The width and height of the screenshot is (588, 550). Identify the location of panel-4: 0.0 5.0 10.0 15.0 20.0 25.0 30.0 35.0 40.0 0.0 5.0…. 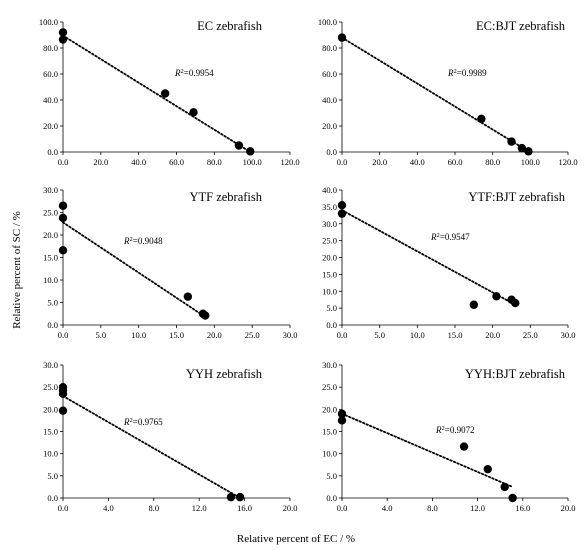
(448, 262).